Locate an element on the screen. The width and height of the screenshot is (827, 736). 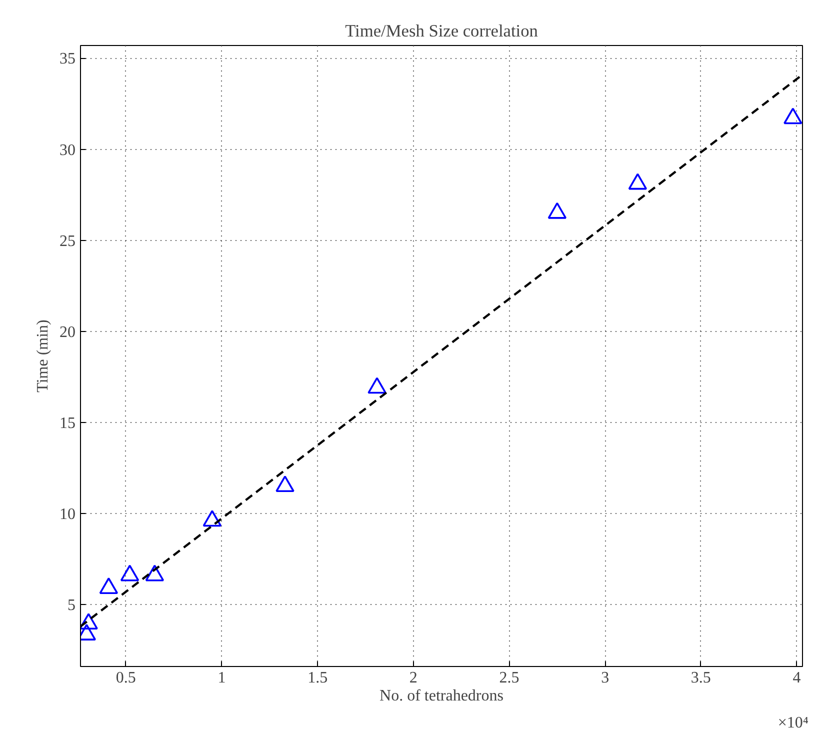
x-tick-label: 2.5 is located at coordinates (509, 678).